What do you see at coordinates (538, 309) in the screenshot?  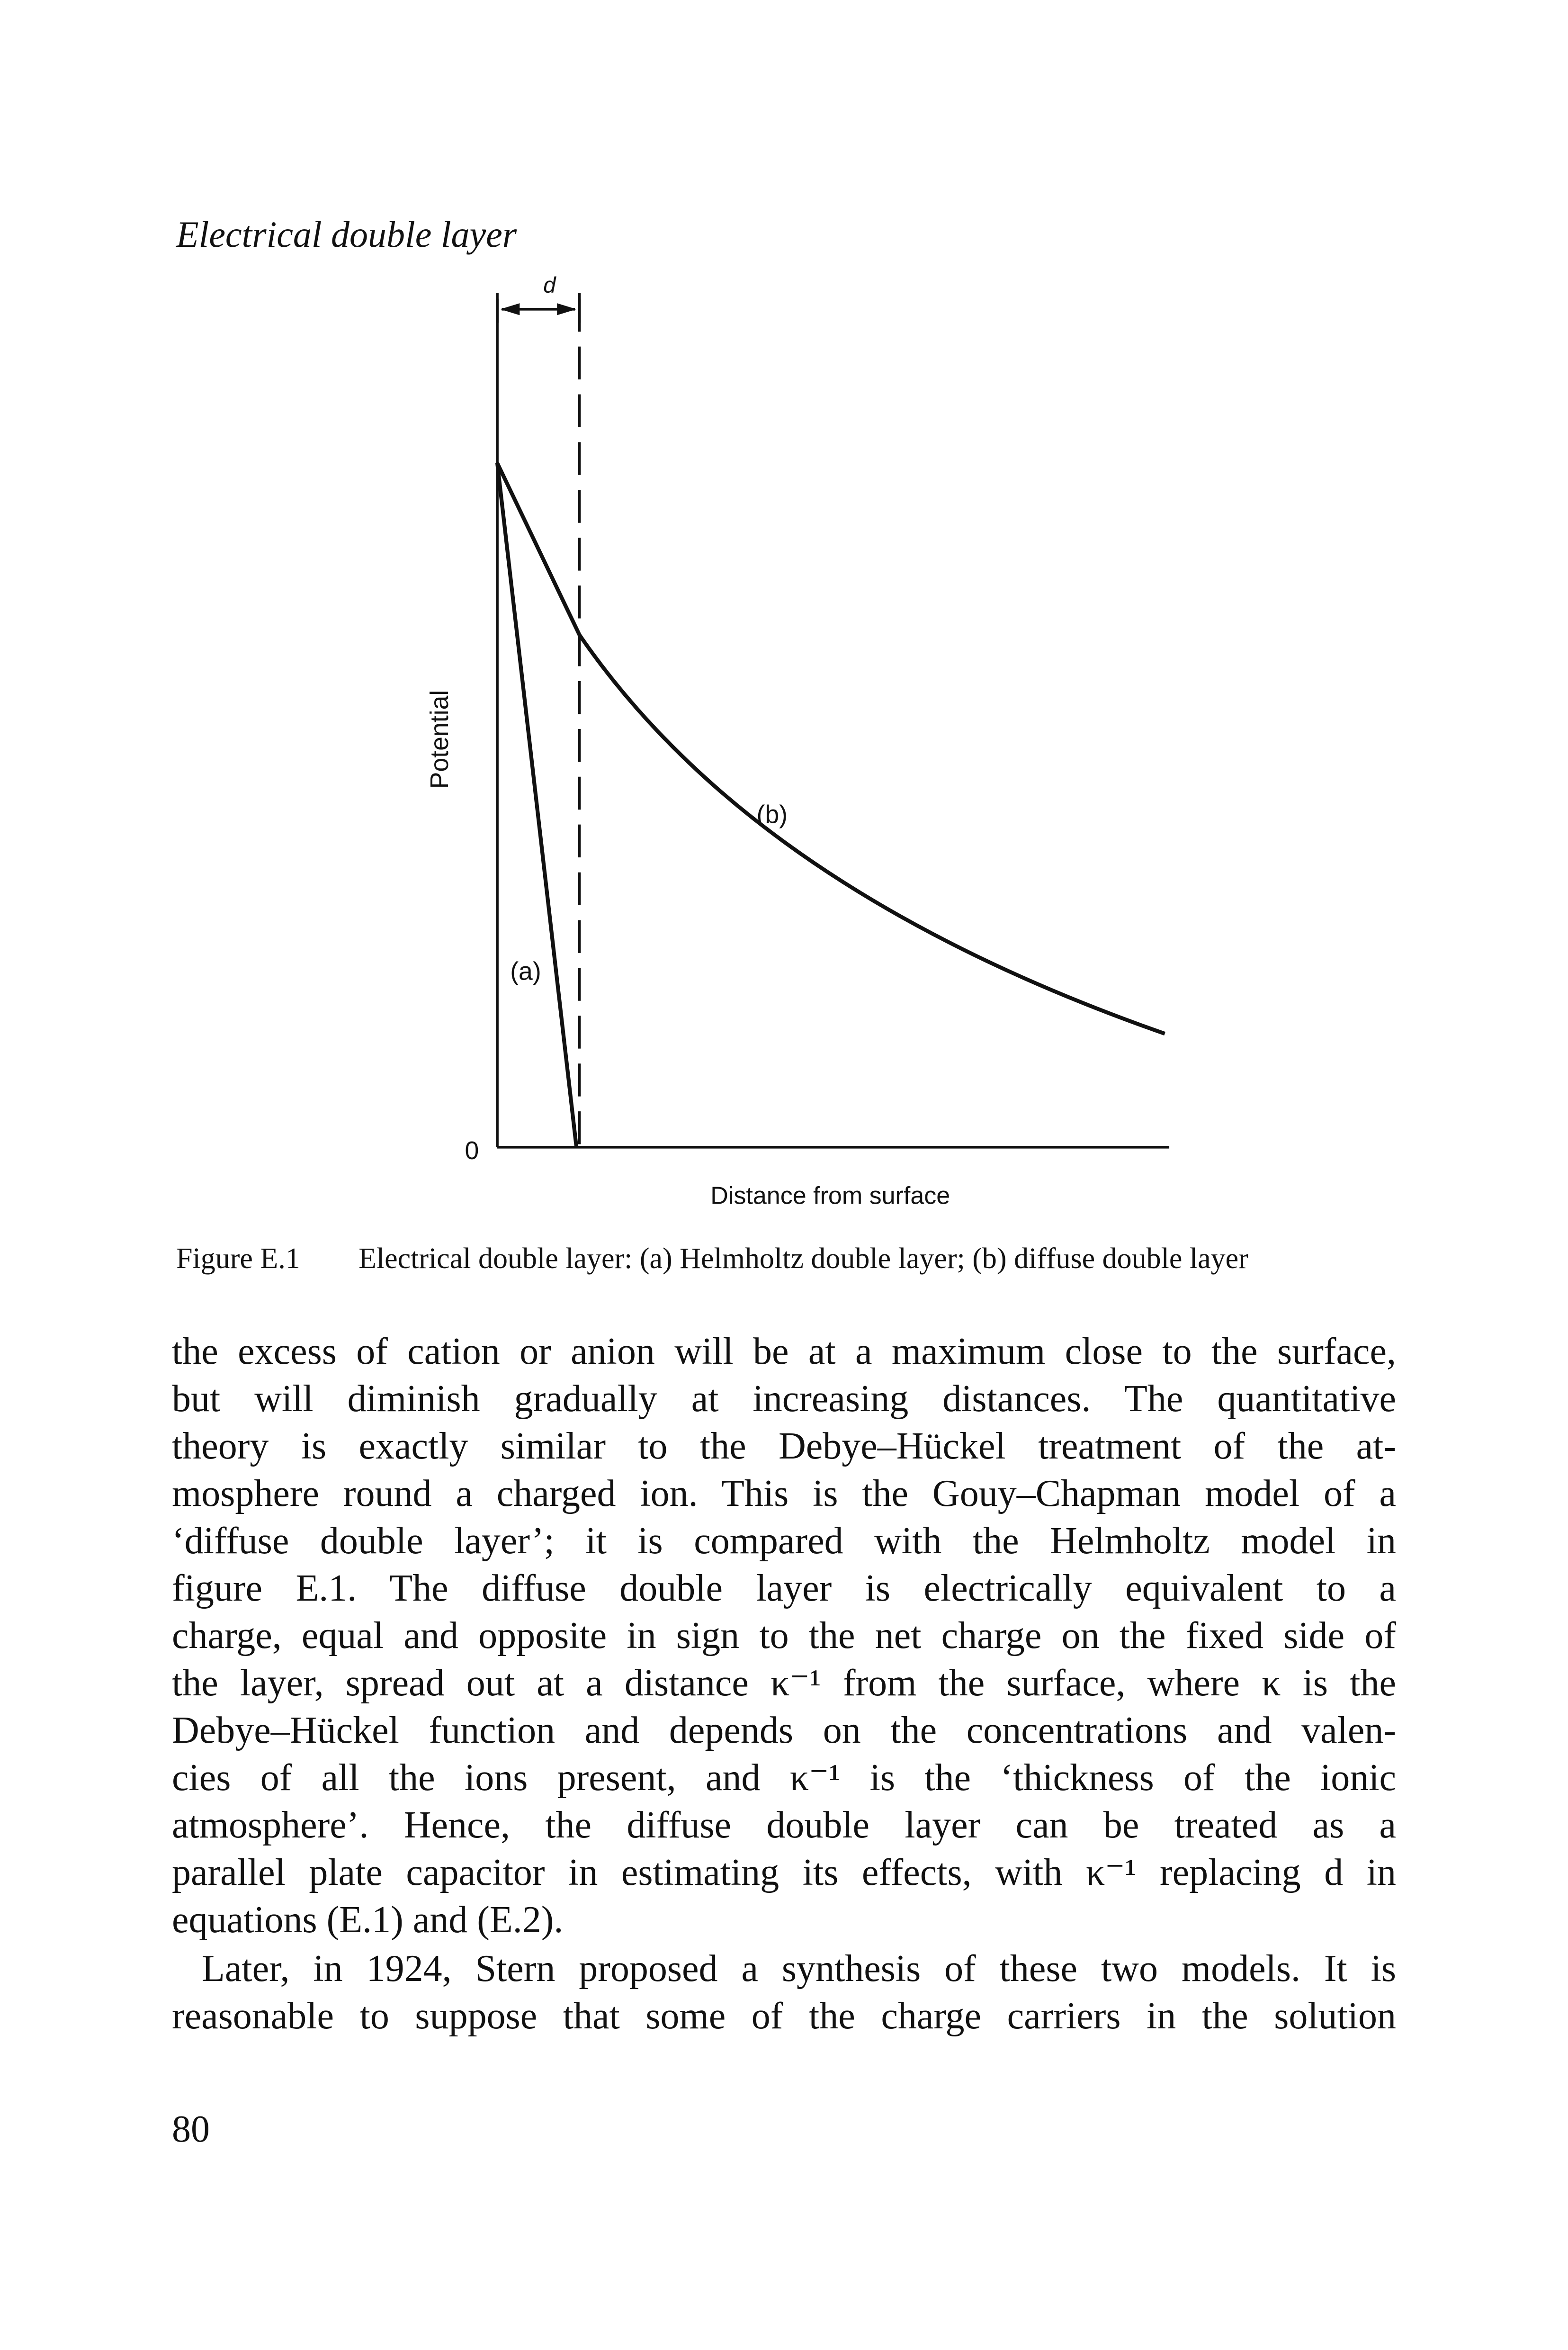 I see `bracket-arrows` at bounding box center [538, 309].